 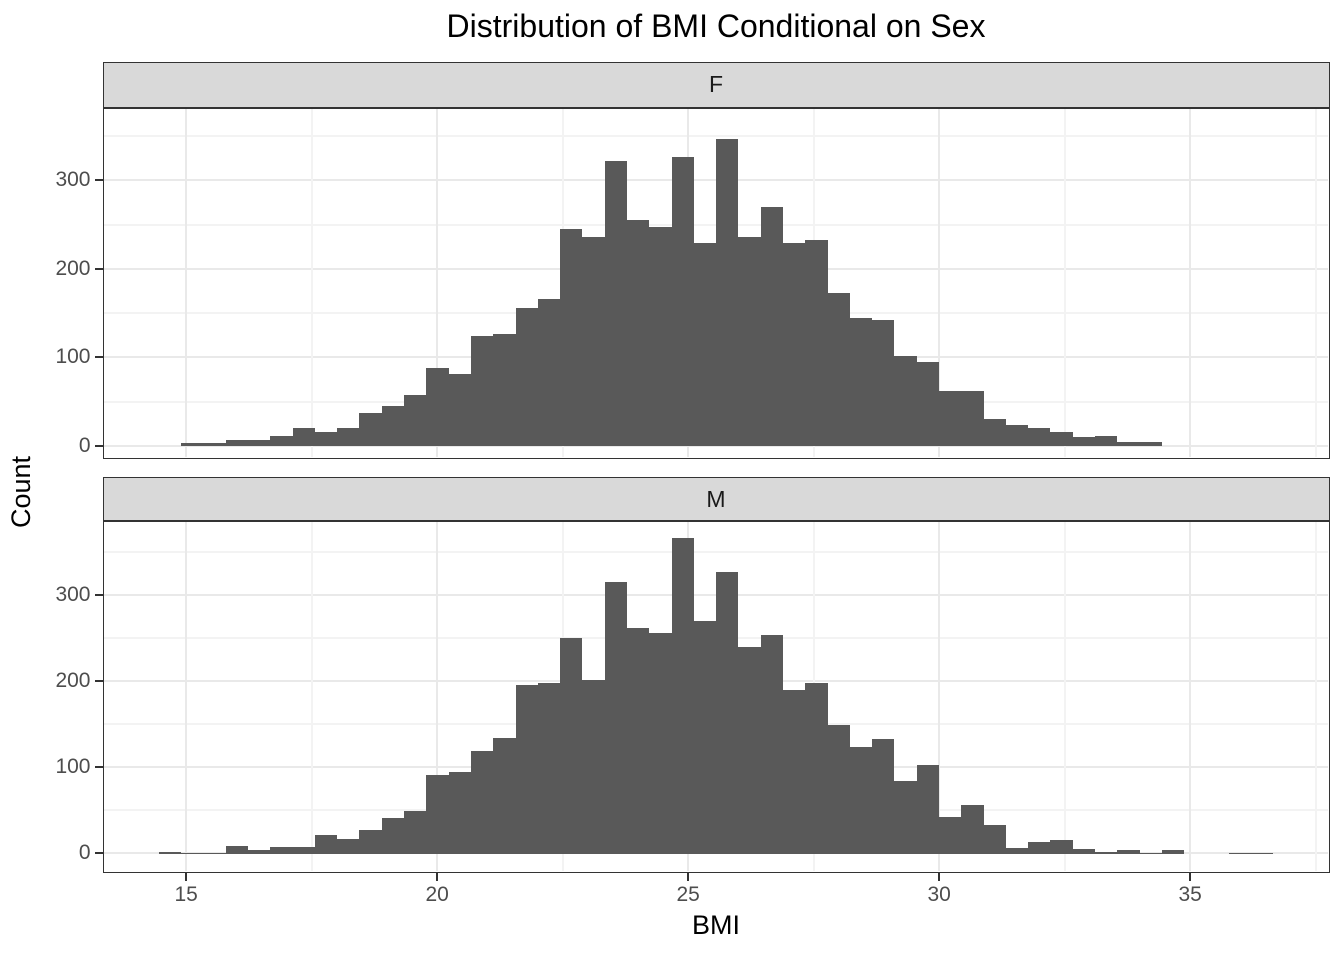 What do you see at coordinates (1190, 894) in the screenshot?
I see `x-axis-tick-label: 35` at bounding box center [1190, 894].